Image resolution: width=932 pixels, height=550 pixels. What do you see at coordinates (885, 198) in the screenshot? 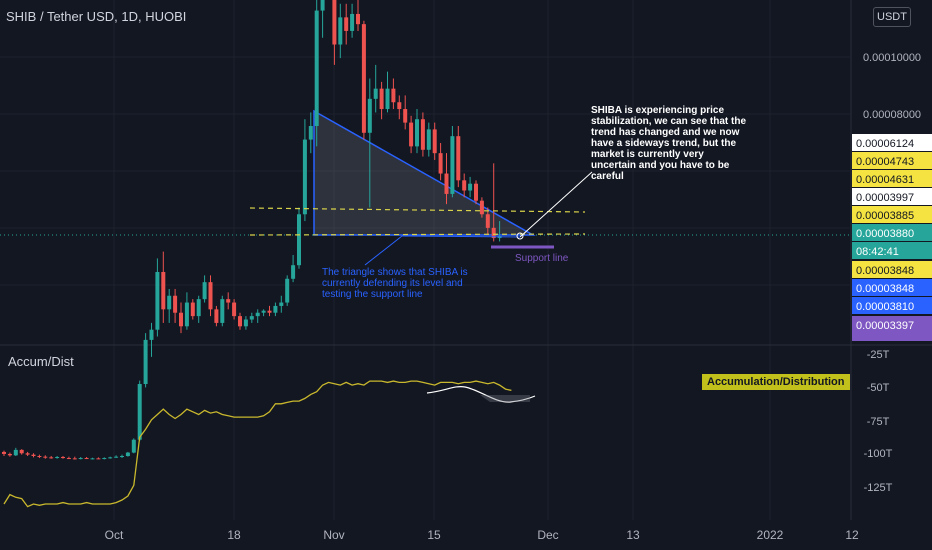
I see `price-tag-label: 0.00003997` at bounding box center [885, 198].